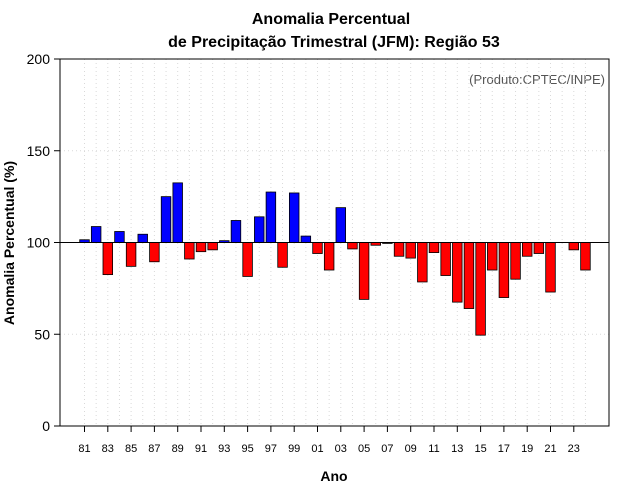 The image size is (640, 500). What do you see at coordinates (550, 449) in the screenshot?
I see `x-tick-label: 21` at bounding box center [550, 449].